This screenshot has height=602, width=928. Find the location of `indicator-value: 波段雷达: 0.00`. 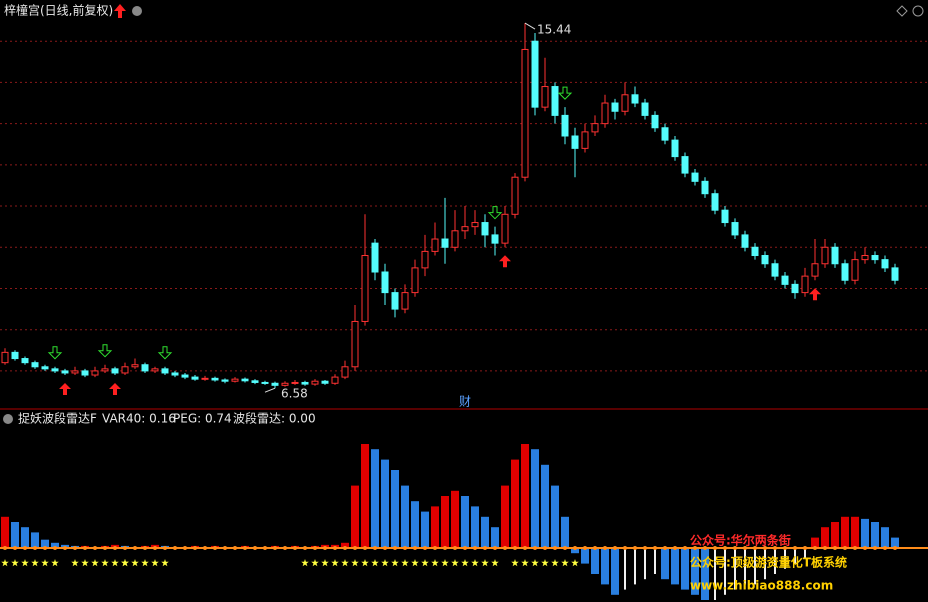

indicator-value: 波段雷达: 0.00 is located at coordinates (274, 418).